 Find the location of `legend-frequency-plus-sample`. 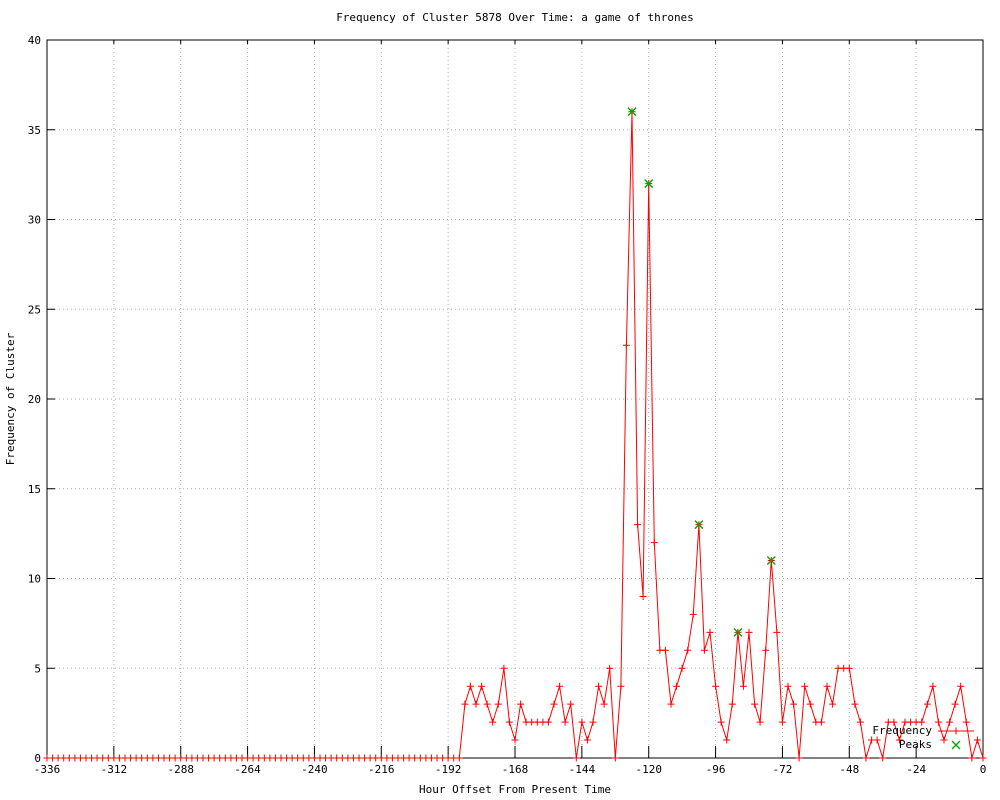

legend-frequency-plus-sample is located at coordinates (956, 731).